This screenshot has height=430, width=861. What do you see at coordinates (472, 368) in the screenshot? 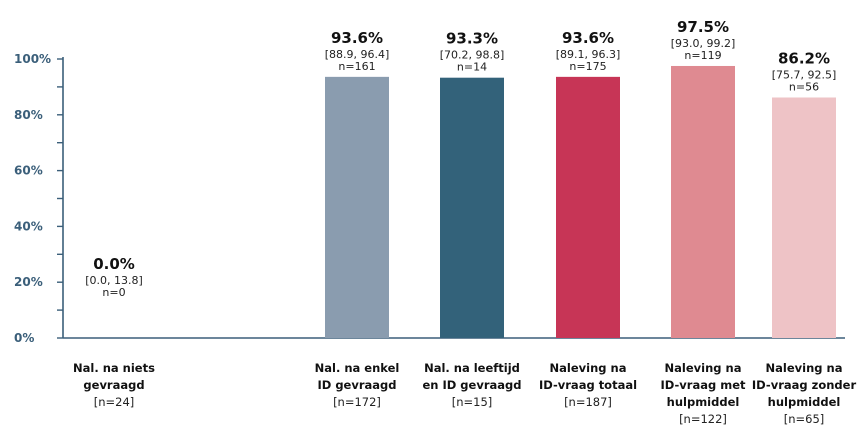
I see `category-label: Nal. na leeftijd` at bounding box center [472, 368].